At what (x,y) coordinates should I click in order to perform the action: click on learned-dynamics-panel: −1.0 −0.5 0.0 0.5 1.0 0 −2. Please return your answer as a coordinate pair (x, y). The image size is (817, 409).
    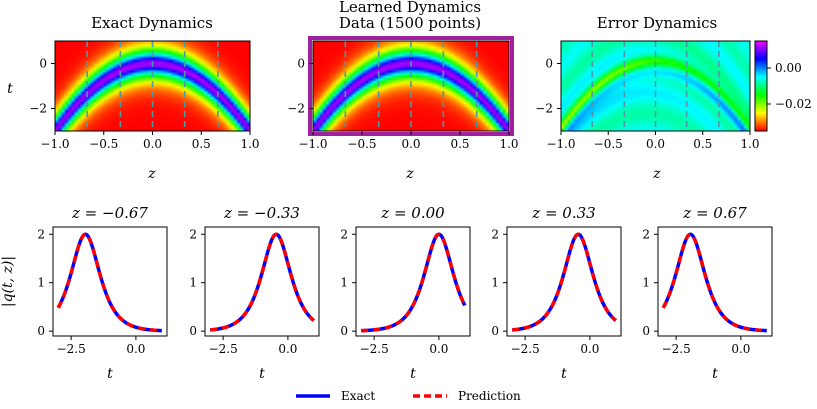
    Looking at the image, I should click on (403, 93).